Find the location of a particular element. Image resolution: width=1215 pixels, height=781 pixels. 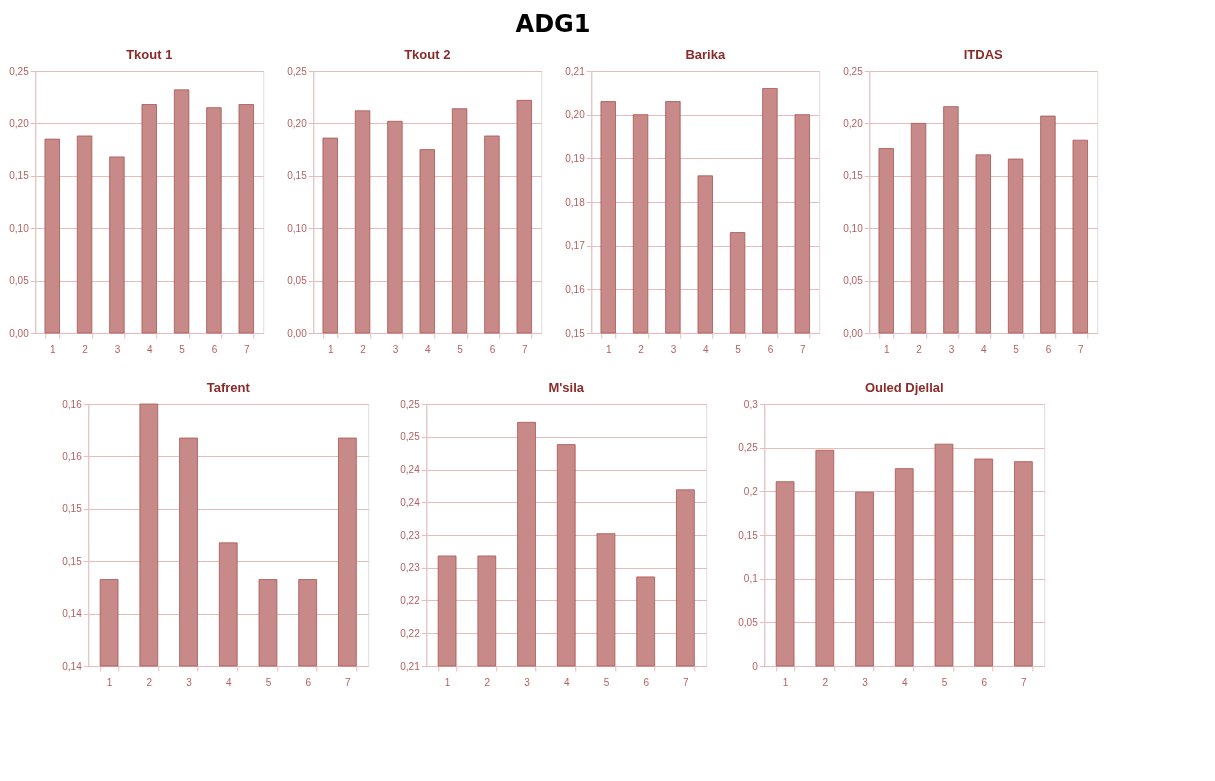

y-tick-label: 0,18 is located at coordinates (575, 202).